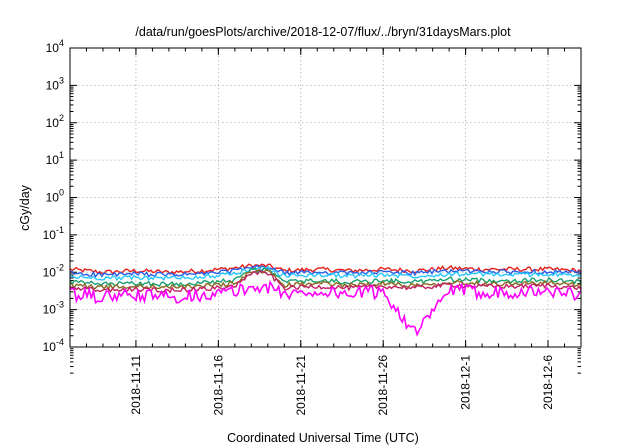 The image size is (640, 448). I want to click on y-tick-label: 10⁰, so click(55, 196).